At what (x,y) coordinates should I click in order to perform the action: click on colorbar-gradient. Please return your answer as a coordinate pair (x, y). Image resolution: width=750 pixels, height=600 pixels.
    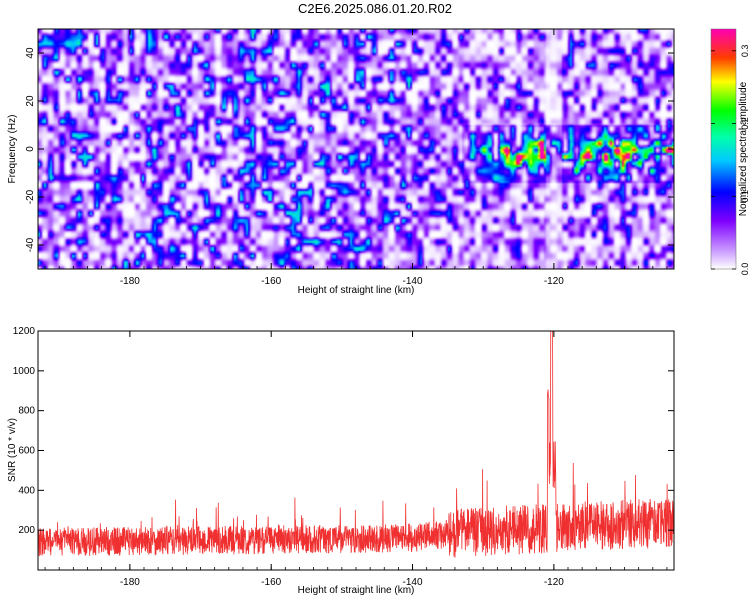
    Looking at the image, I should click on (723, 149).